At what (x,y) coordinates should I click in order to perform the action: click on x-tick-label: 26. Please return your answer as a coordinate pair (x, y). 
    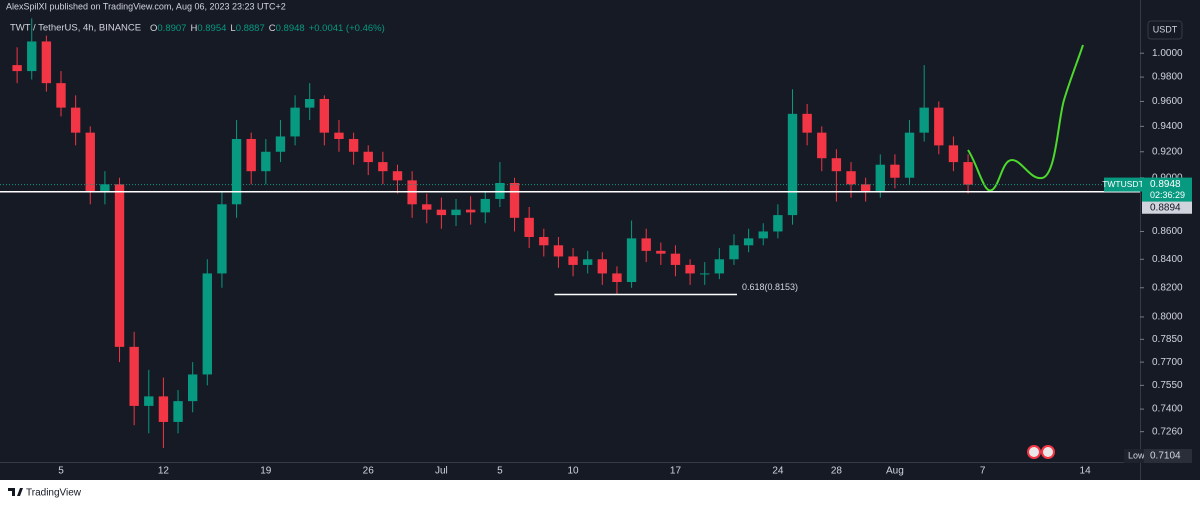
    Looking at the image, I should click on (369, 471).